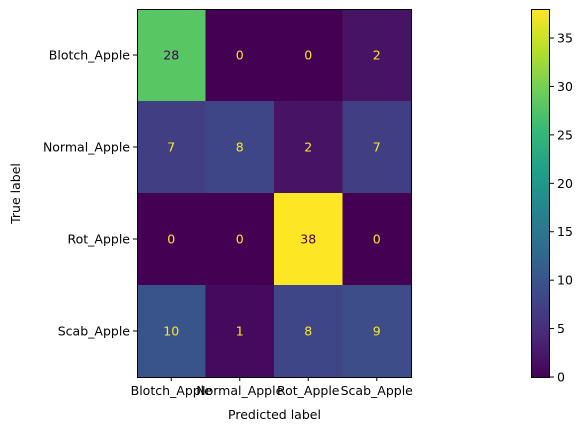 This screenshot has width=586, height=433. What do you see at coordinates (565, 134) in the screenshot?
I see `colorbar-tick-label: 25` at bounding box center [565, 134].